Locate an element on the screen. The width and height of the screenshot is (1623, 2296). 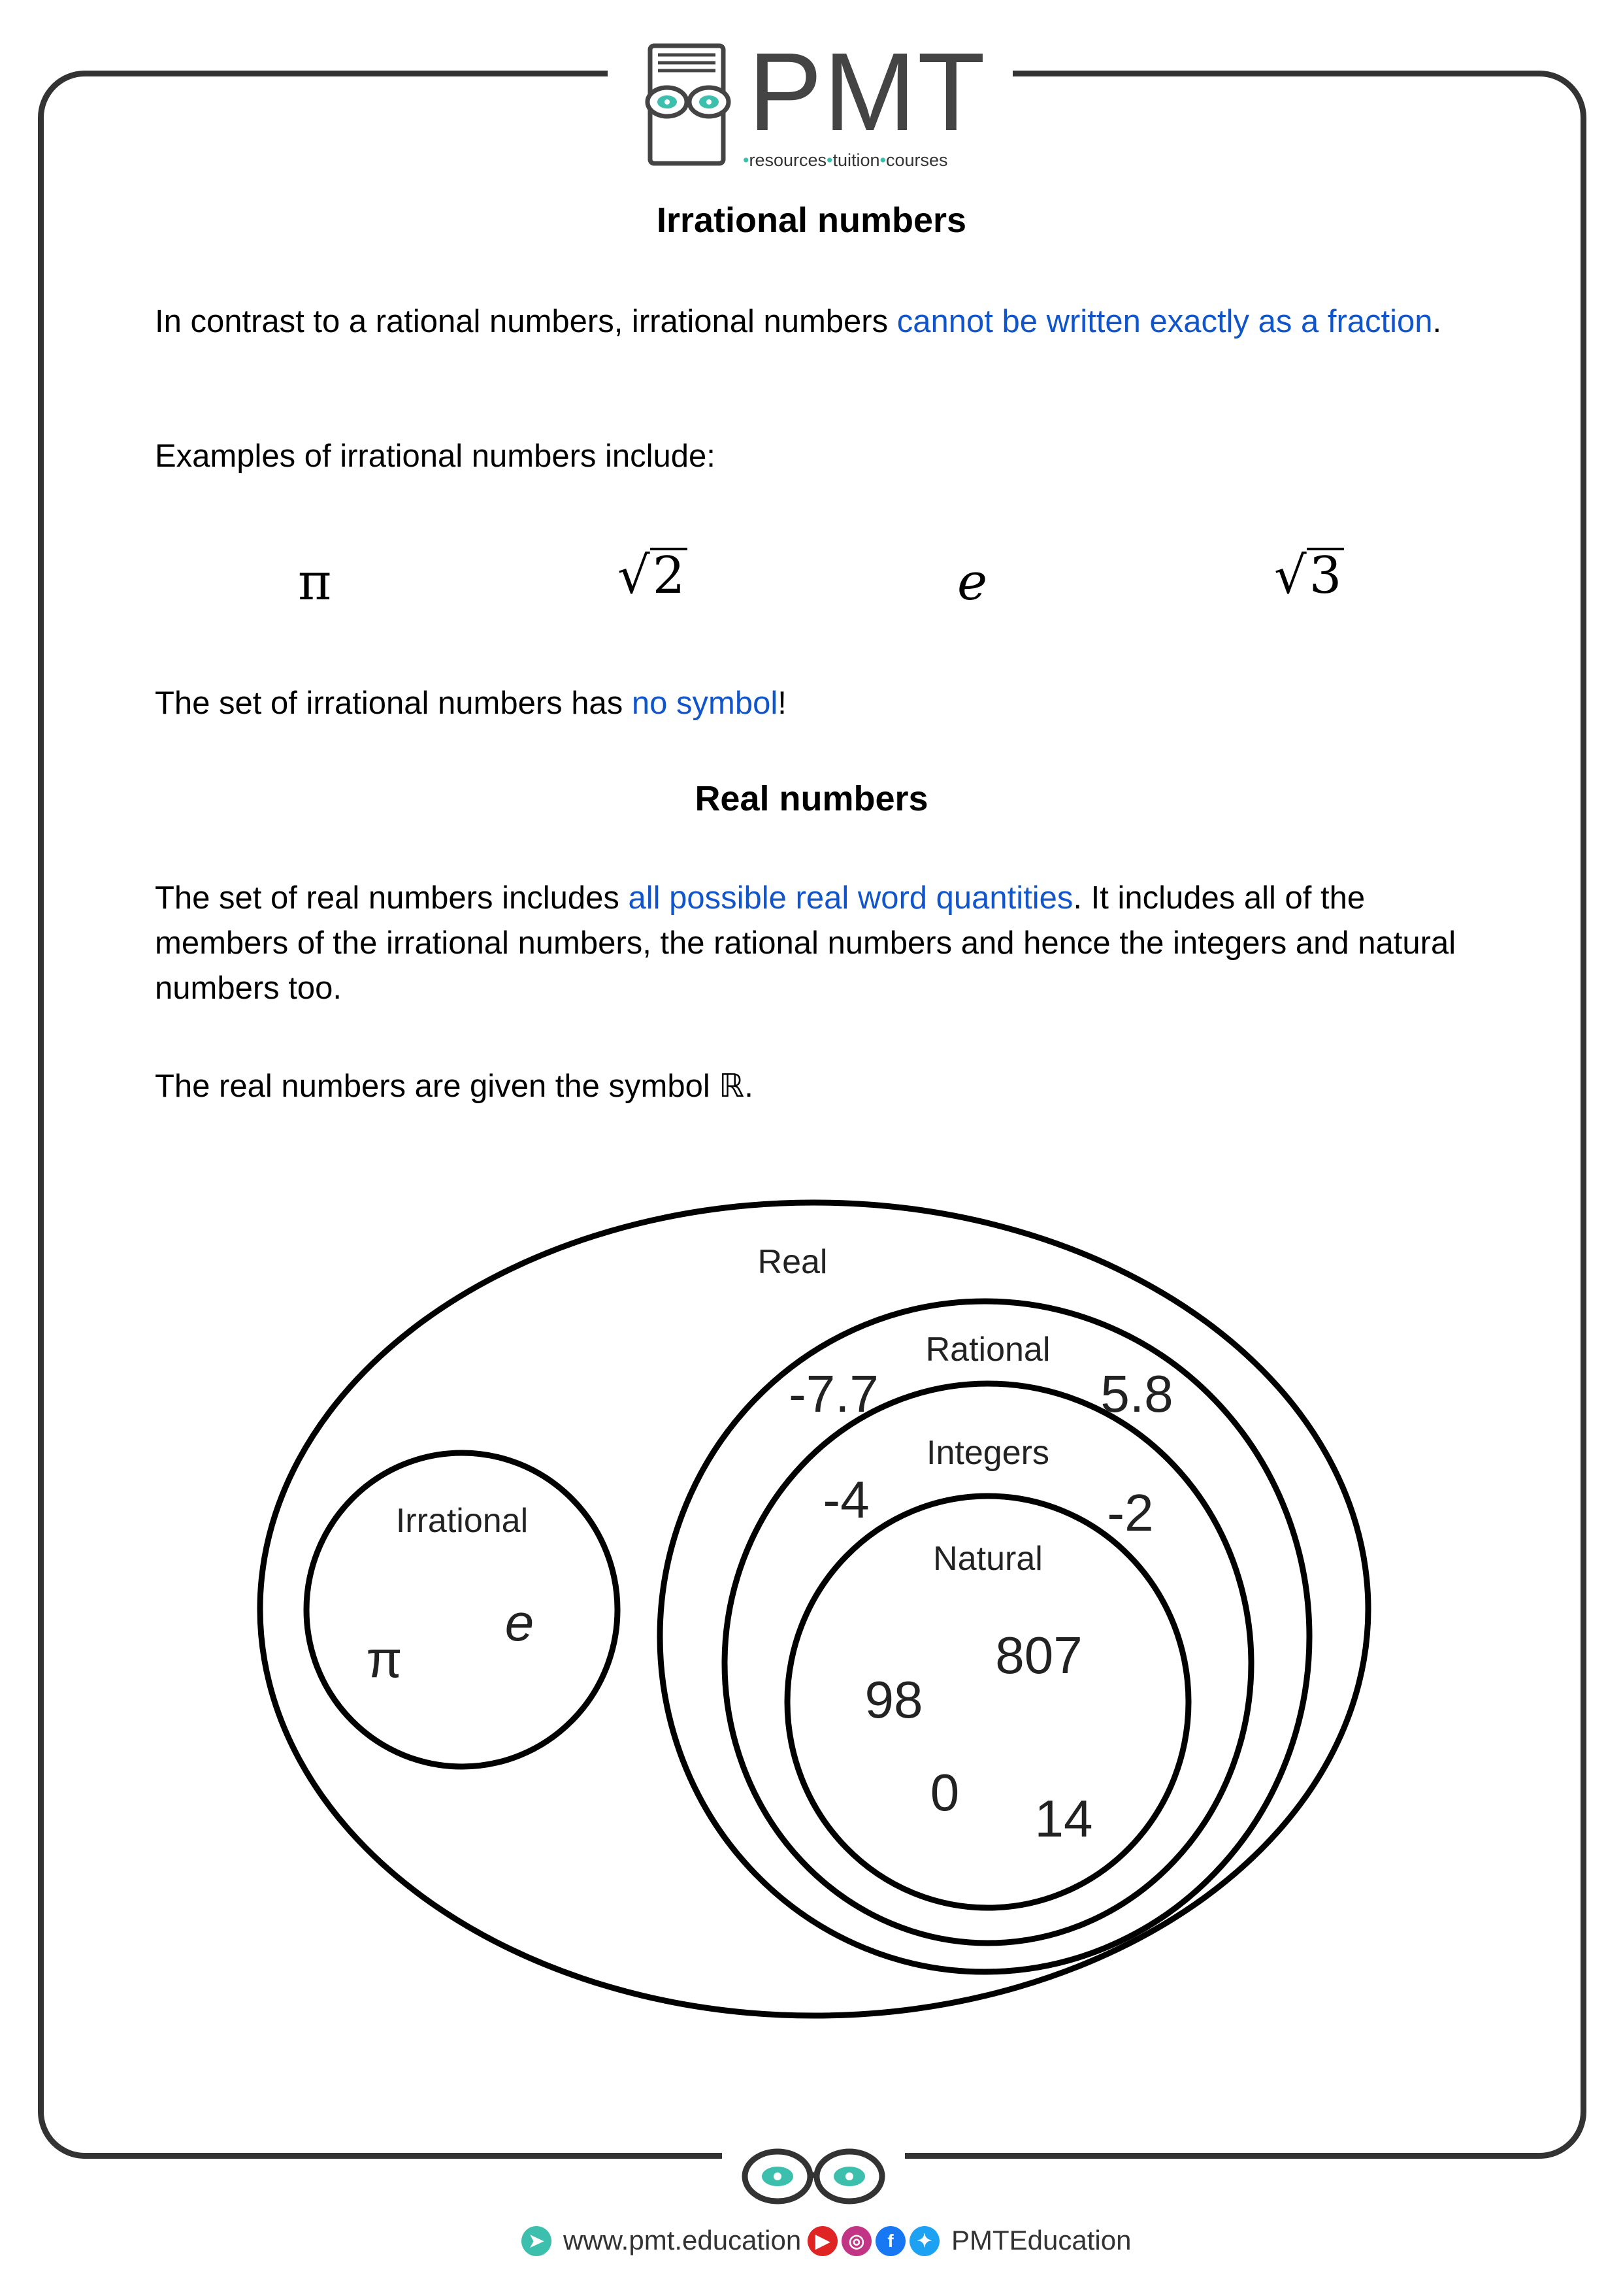
example-sqrt2: √2 is located at coordinates (652, 574).